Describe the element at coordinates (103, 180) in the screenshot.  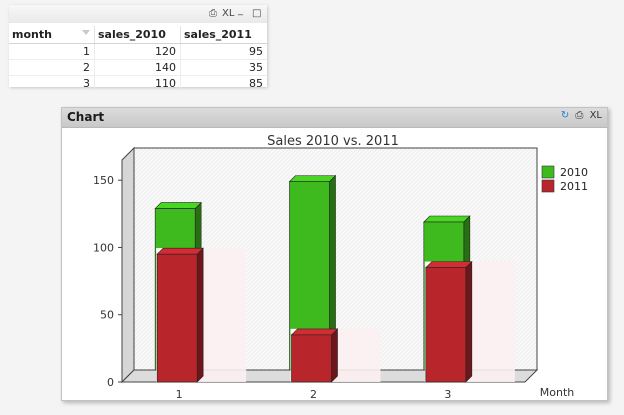
I see `y-tick-label: 150` at that location.